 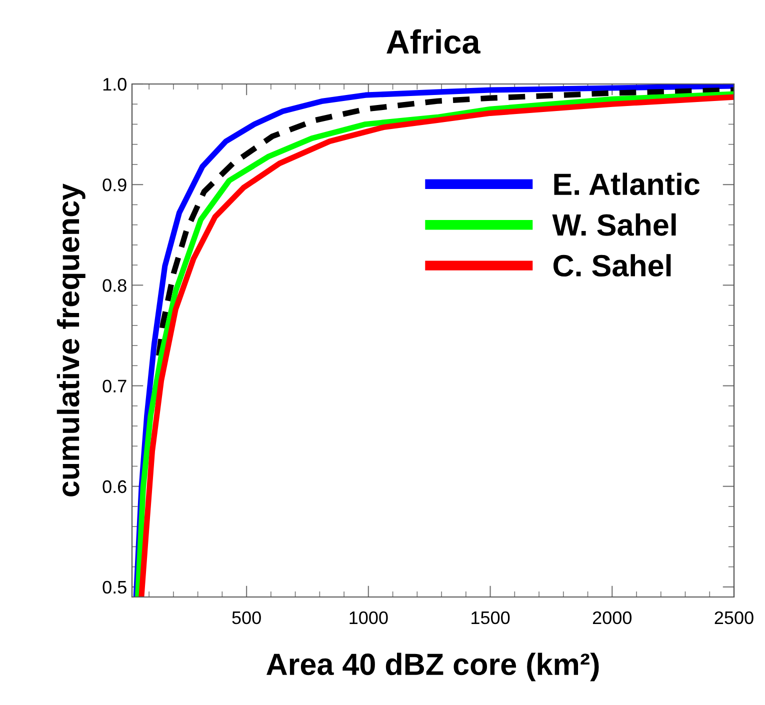 What do you see at coordinates (114, 185) in the screenshot?
I see `y-tick-label: 0.9` at bounding box center [114, 185].